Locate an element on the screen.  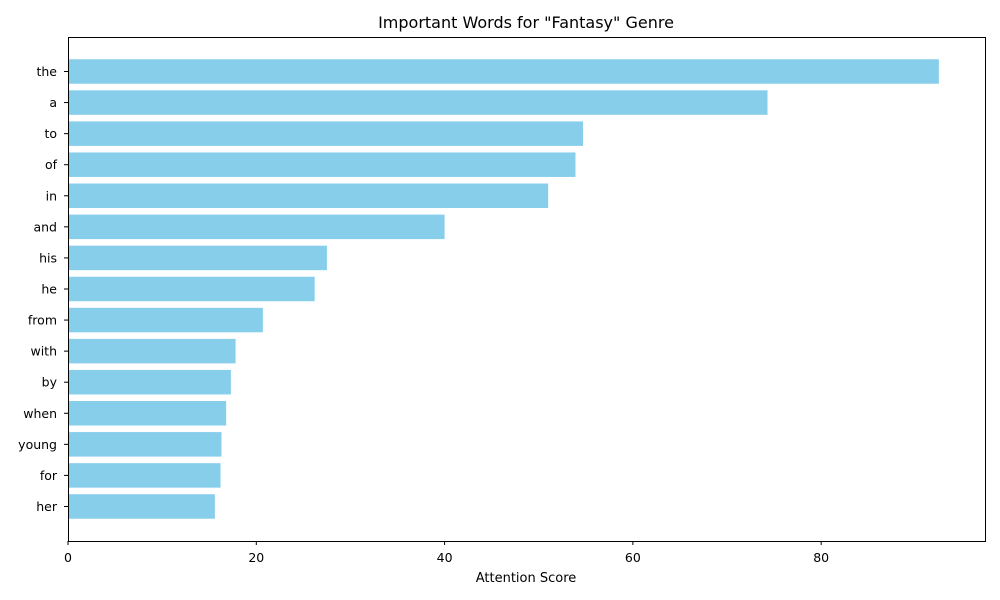
y-tick-label: in is located at coordinates (51, 195).